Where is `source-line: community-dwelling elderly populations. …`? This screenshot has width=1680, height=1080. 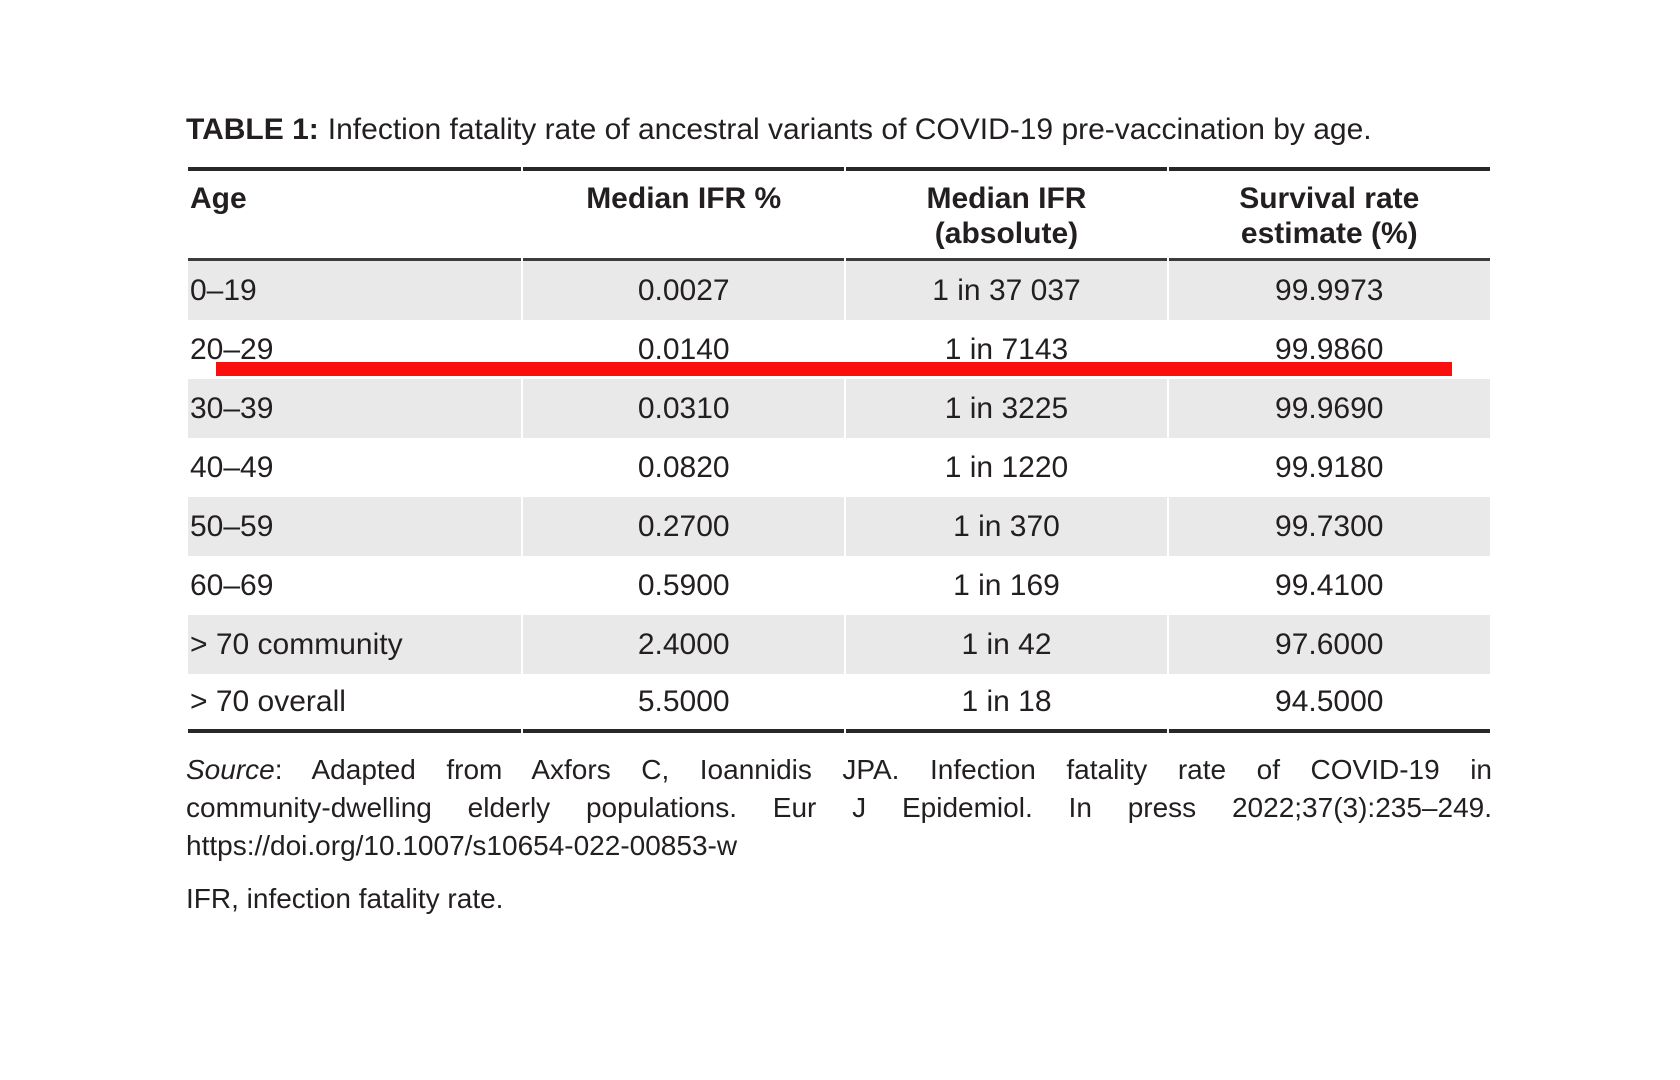
source-line: community-dwelling elderly populations. … is located at coordinates (839, 807).